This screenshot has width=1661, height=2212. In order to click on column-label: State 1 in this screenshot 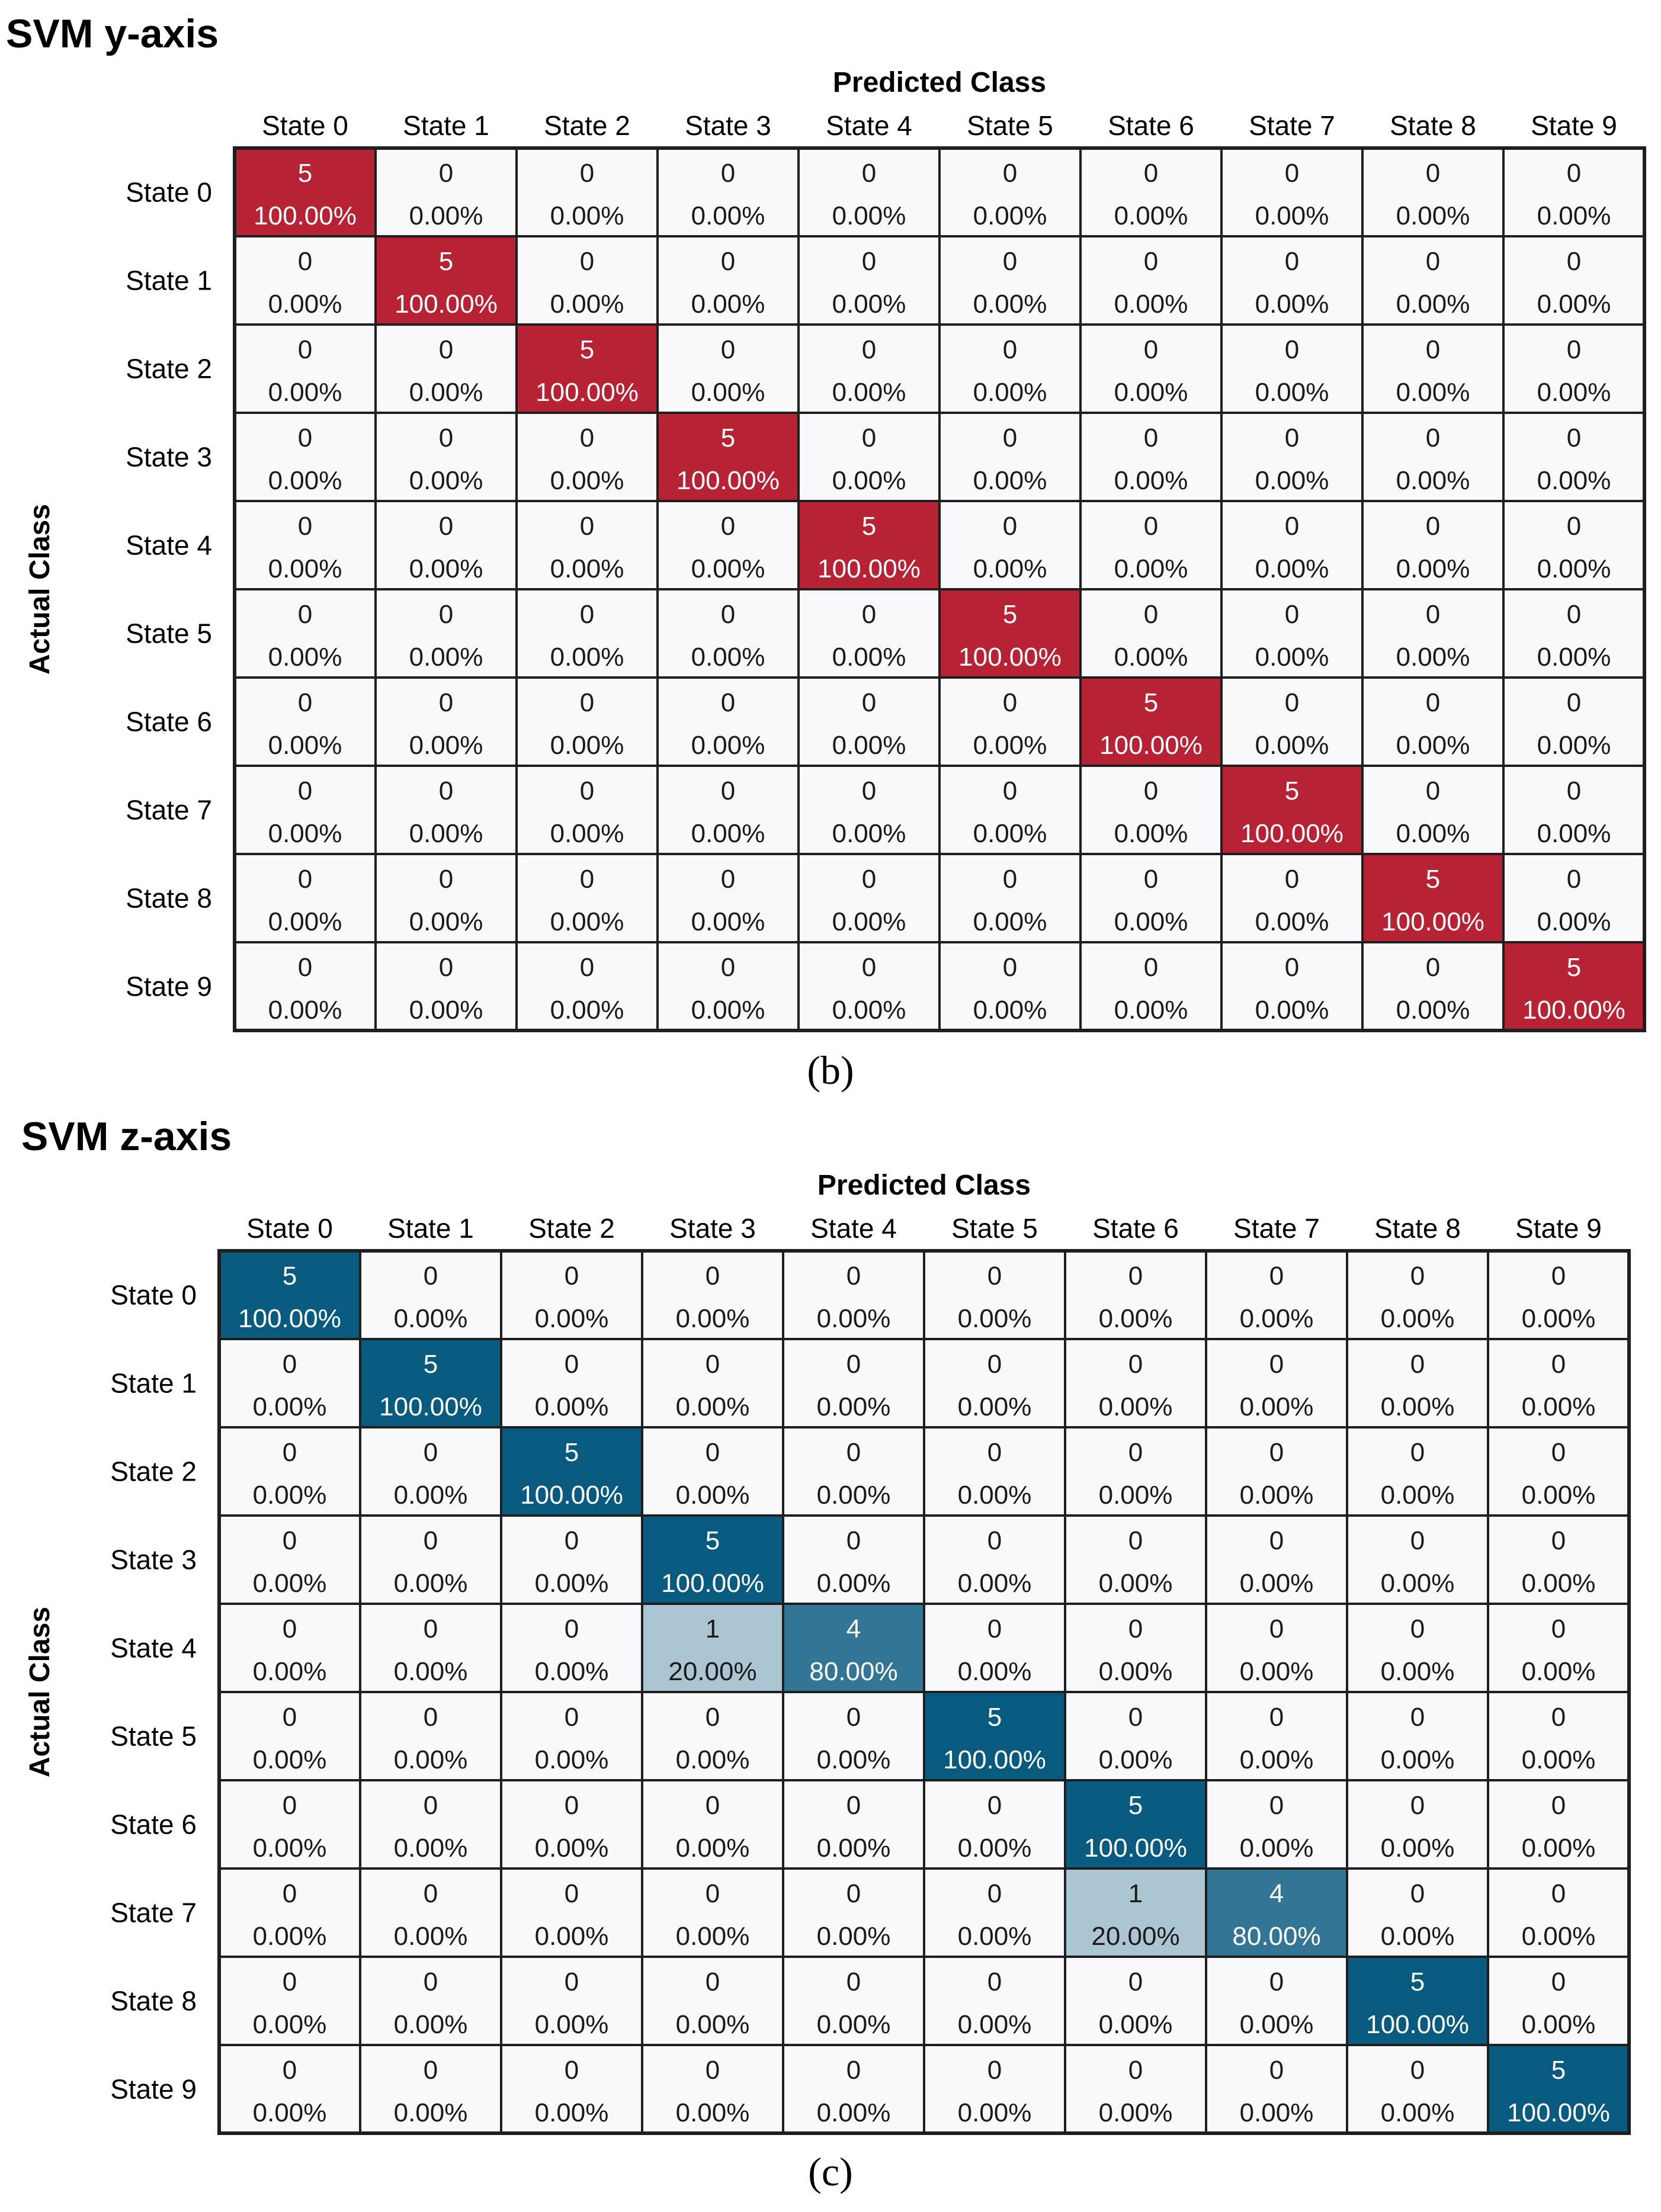, I will do `click(446, 125)`.